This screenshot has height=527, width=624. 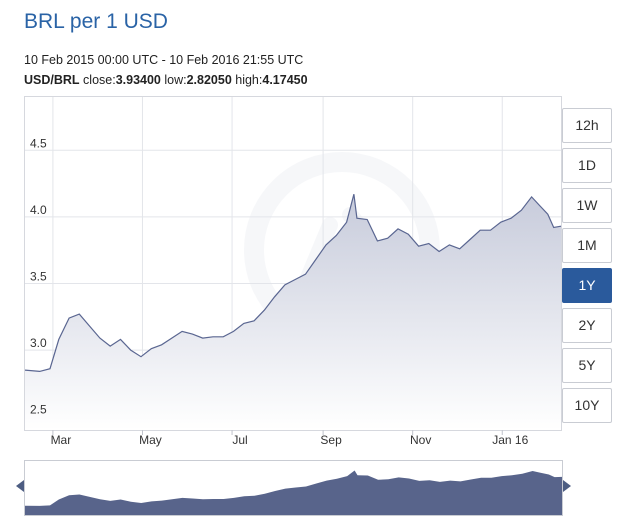 I want to click on navigator-left-arrow-icon, so click(x=20, y=486).